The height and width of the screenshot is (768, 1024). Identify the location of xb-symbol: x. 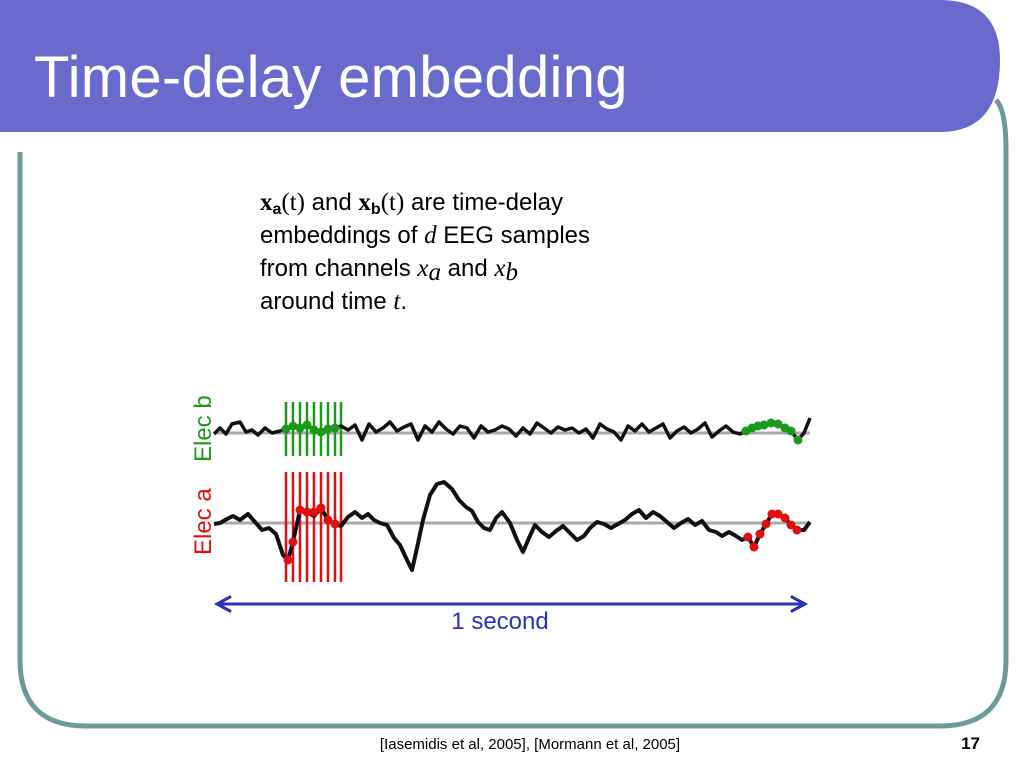
(364, 202).